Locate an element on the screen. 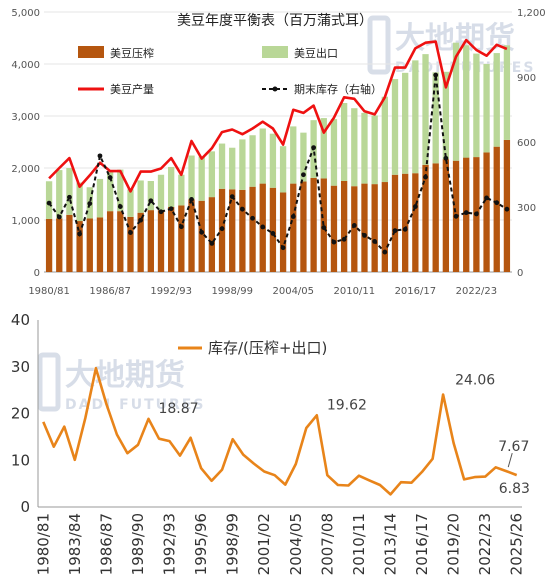  watermark-text: 大地期货 is located at coordinates (125, 375).